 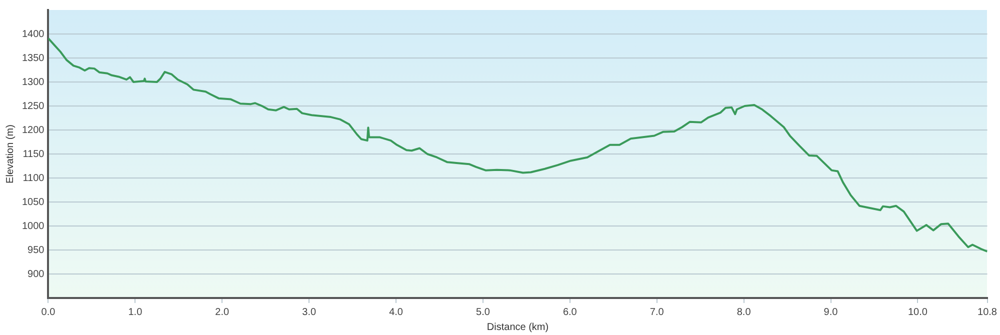 I want to click on y-tick-label: 1400, so click(x=33, y=34).